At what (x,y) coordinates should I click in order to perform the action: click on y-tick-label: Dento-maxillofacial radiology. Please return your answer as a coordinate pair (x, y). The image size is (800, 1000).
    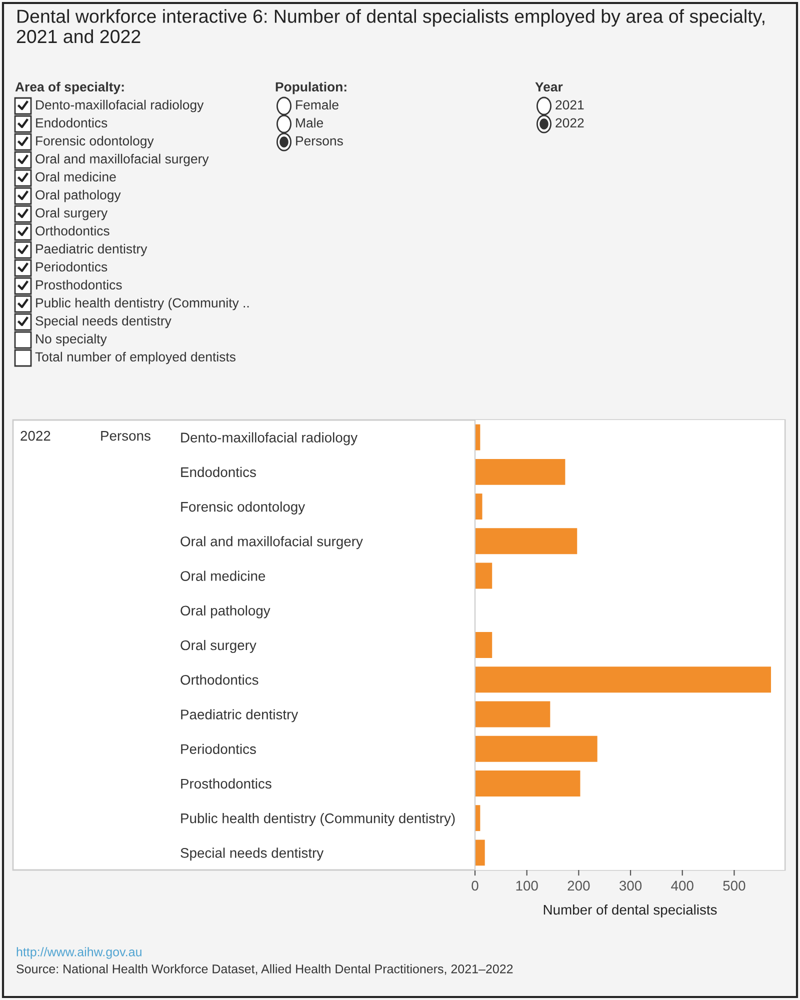
    Looking at the image, I should click on (269, 439).